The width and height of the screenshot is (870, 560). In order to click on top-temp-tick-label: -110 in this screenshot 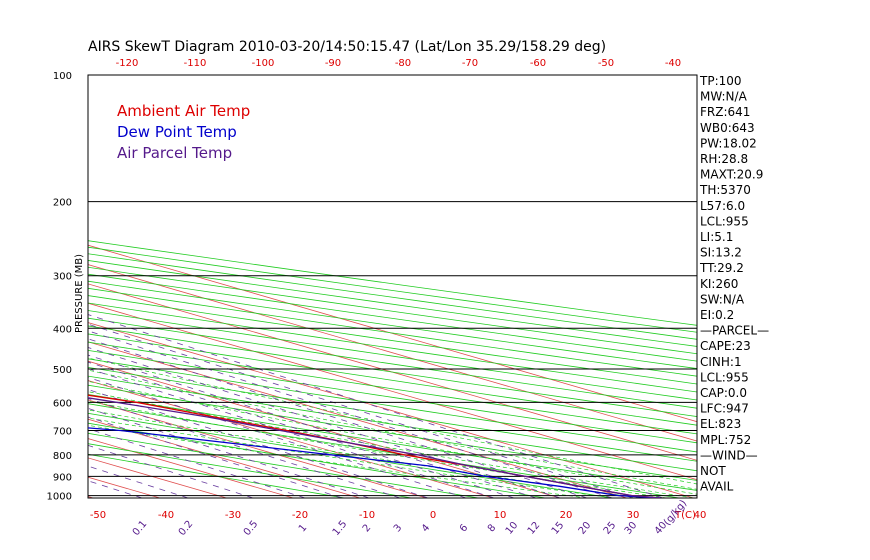, I will do `click(195, 63)`.